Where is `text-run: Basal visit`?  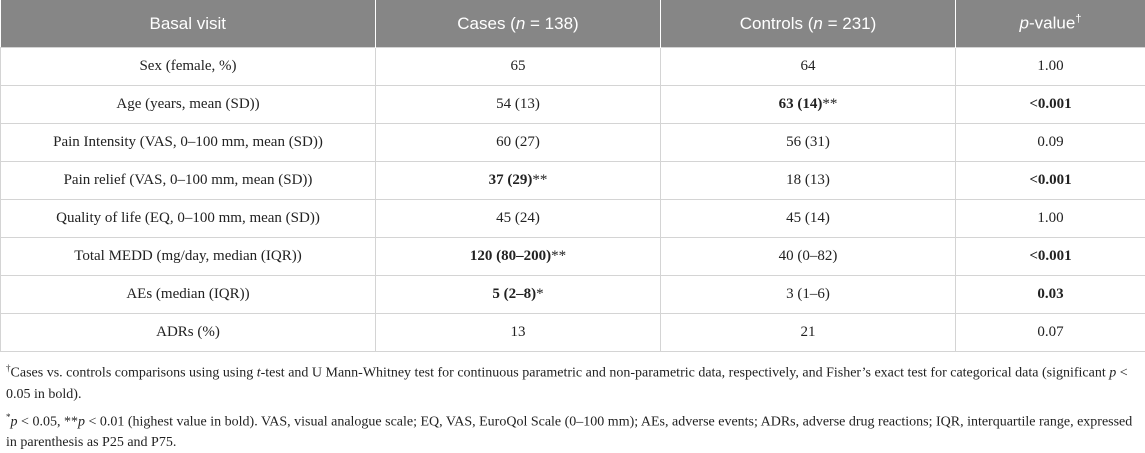
text-run: Basal visit is located at coordinates (187, 23).